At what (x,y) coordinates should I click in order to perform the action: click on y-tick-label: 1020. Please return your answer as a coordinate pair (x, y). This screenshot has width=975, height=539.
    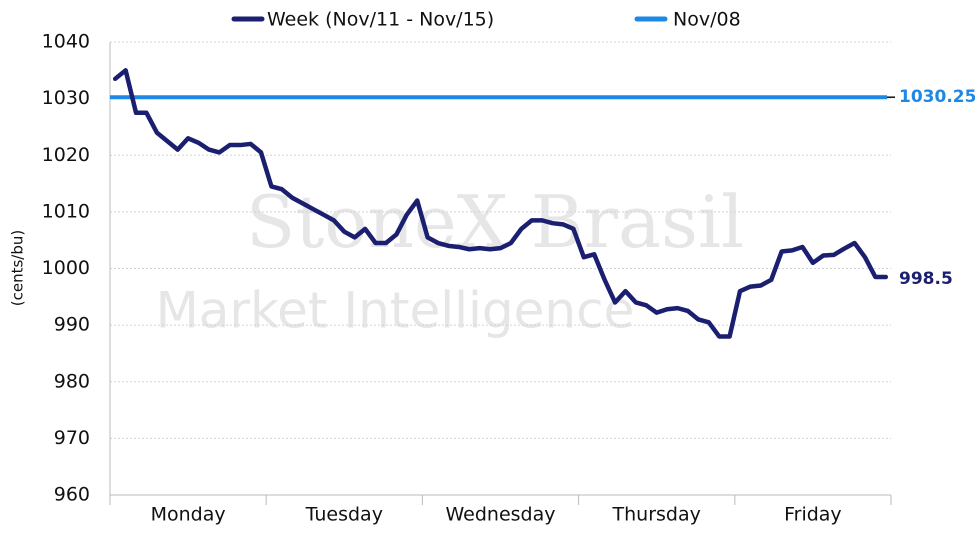
    Looking at the image, I should click on (66, 155).